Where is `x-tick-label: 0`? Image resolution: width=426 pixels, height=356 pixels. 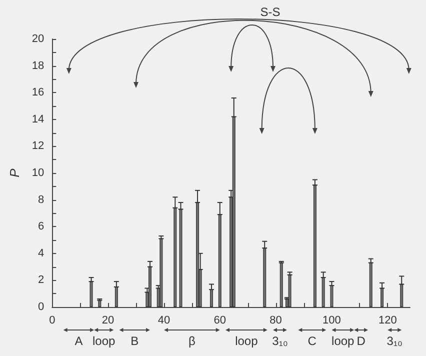
x-tick-label: 0 is located at coordinates (52, 320).